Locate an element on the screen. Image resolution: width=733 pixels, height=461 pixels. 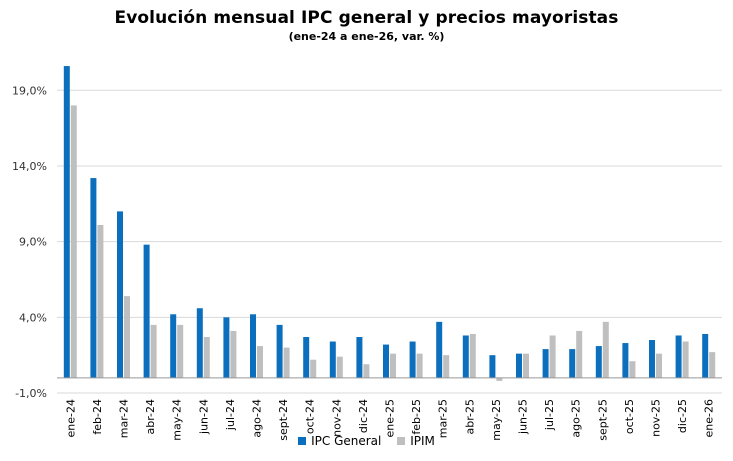
legend-swatch-ipc is located at coordinates (302, 441).